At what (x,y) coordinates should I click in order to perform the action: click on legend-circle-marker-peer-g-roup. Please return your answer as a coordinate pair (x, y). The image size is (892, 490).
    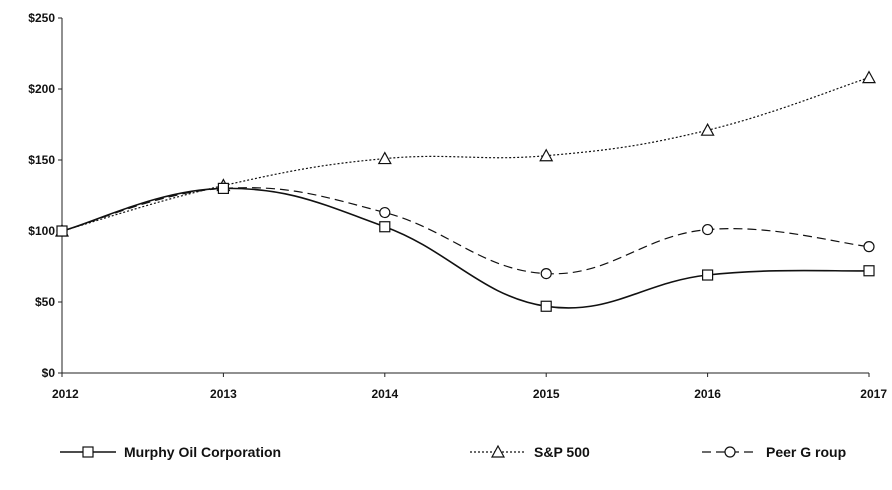
    Looking at the image, I should click on (730, 452).